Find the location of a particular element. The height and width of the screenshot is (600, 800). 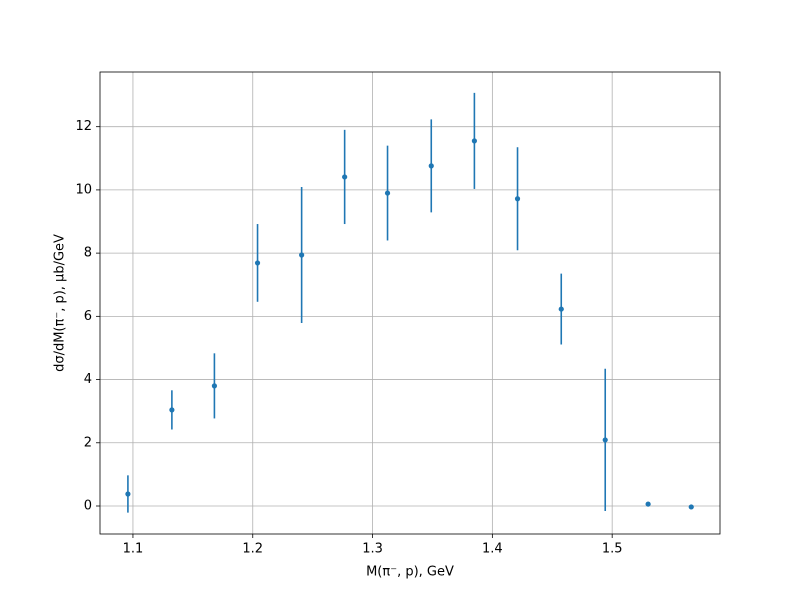

y-tick-label: 8 is located at coordinates (88, 253).